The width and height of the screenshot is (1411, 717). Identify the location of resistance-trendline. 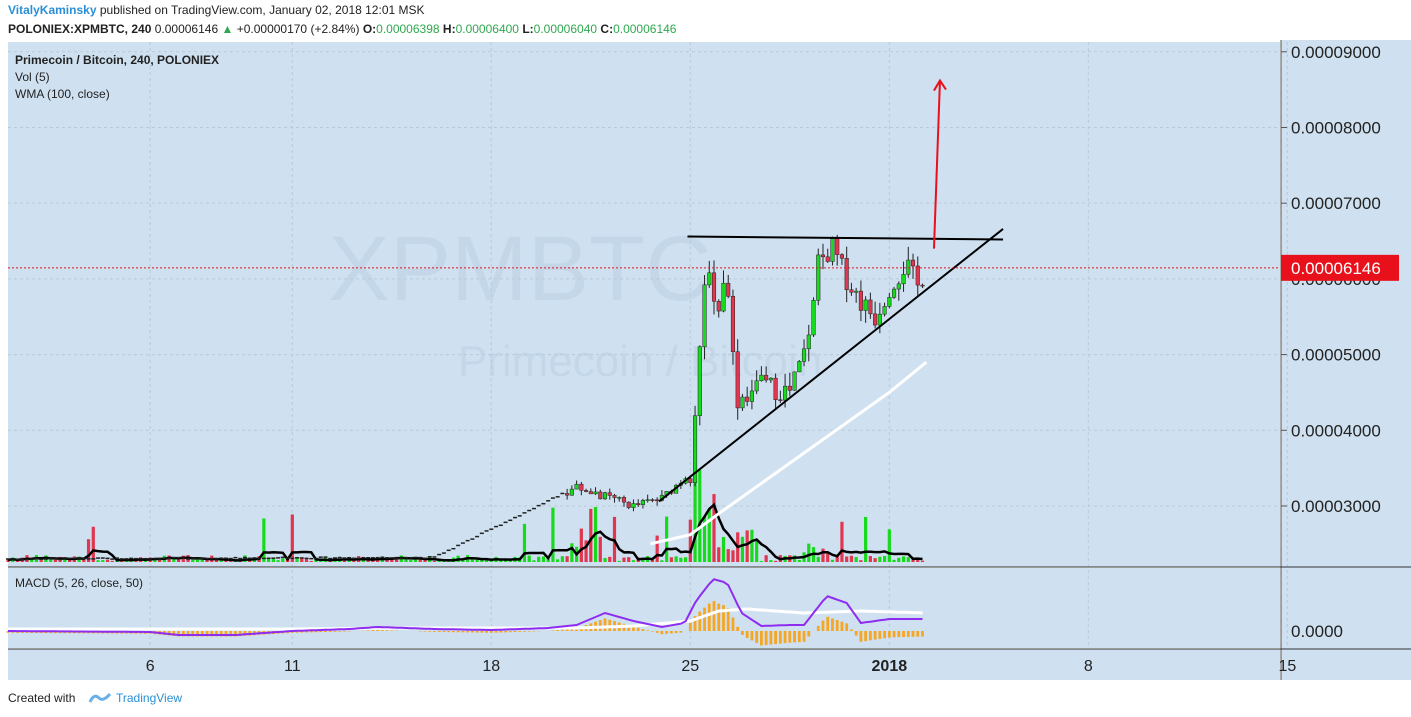
(845, 238).